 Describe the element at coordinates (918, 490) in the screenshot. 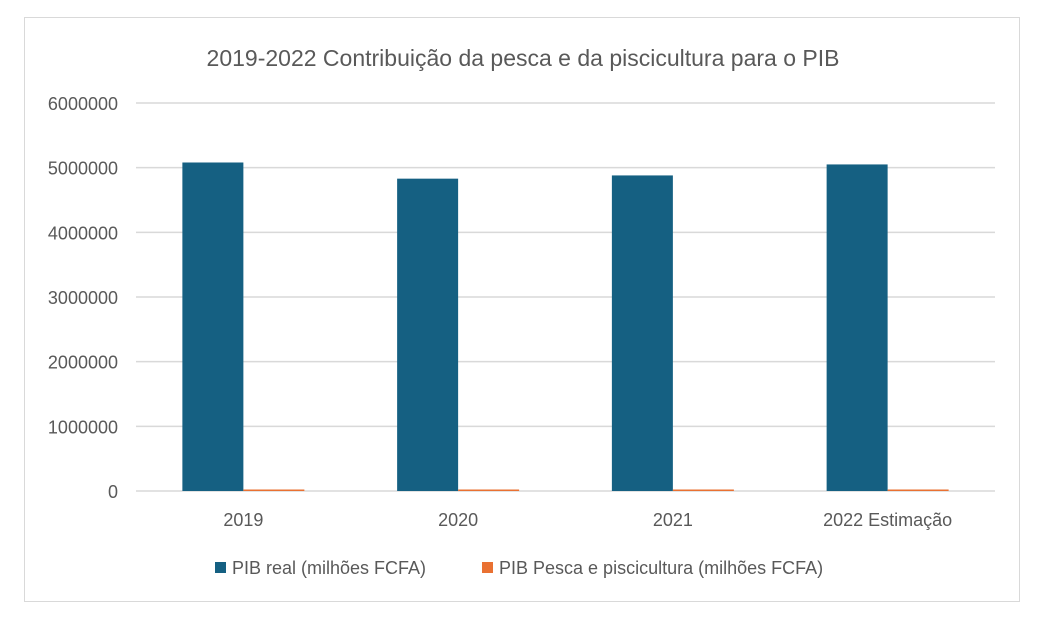

I see `bar-pesca-2022` at that location.